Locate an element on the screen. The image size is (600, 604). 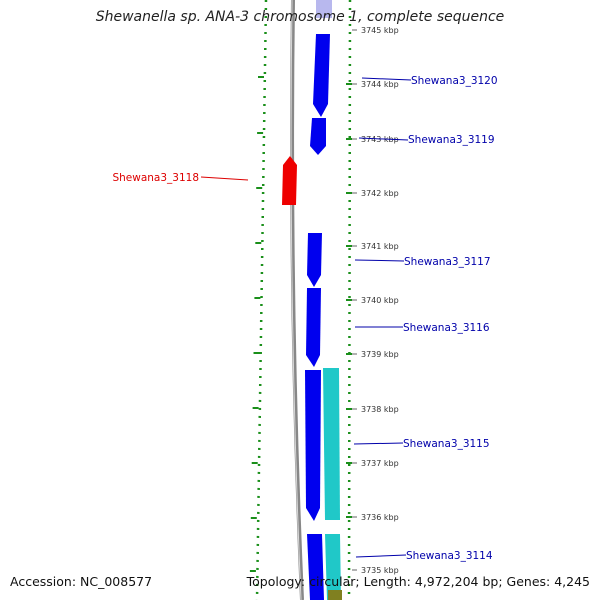
backbone-arc is located at coordinates (297, 300).